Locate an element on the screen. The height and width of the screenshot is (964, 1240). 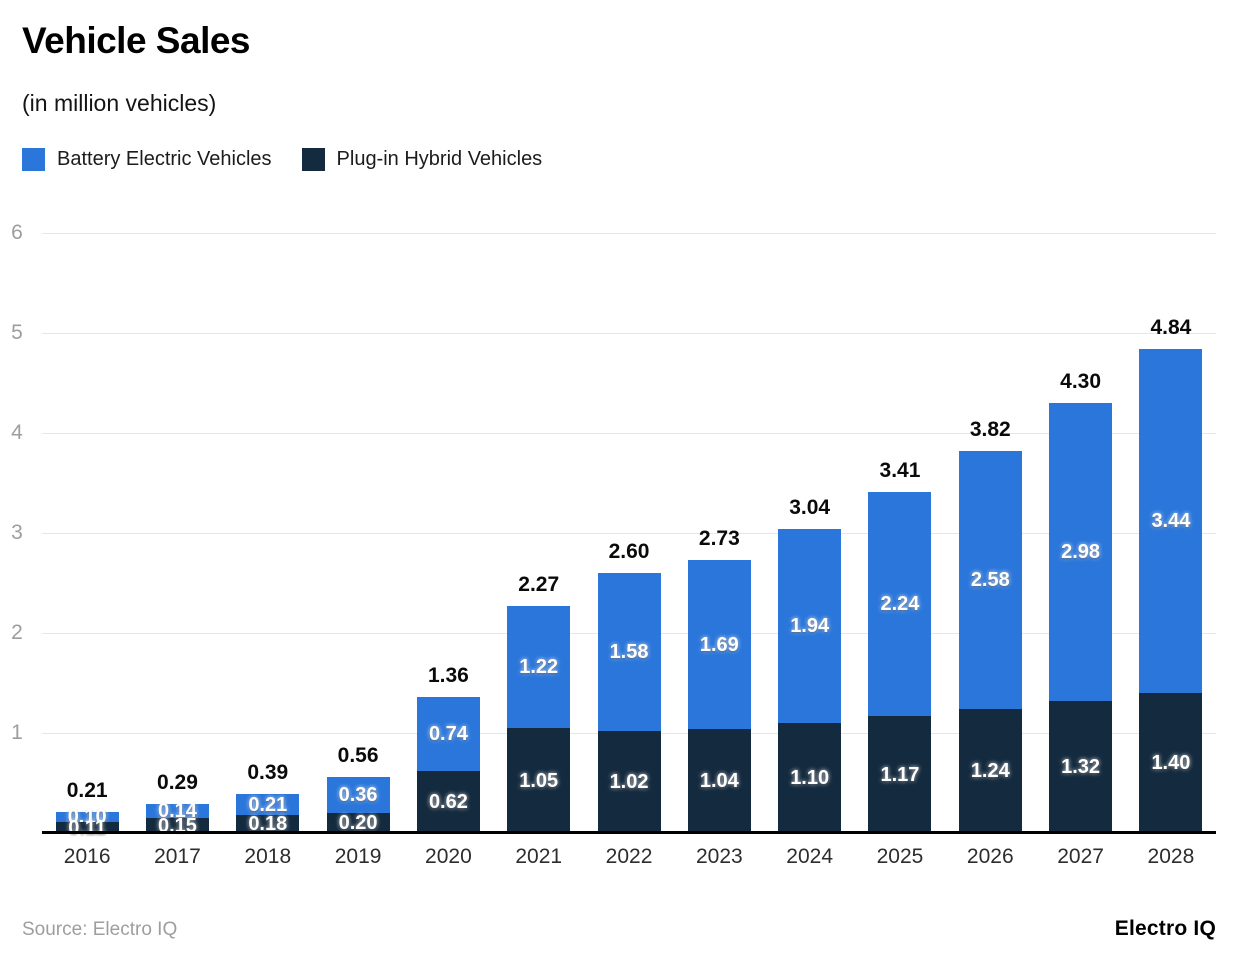
bar-total-label: 4.84 is located at coordinates (1171, 327).